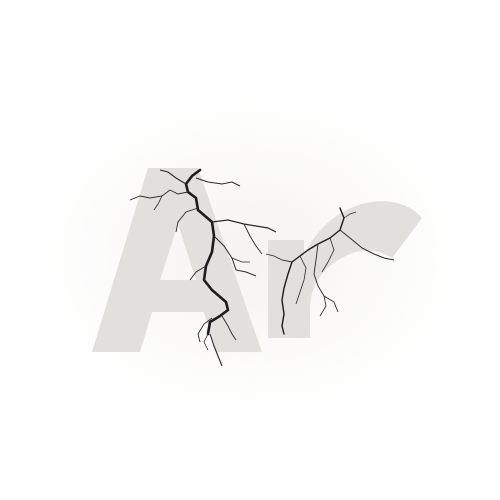  I want to click on crack-r-main, so click(313, 271).